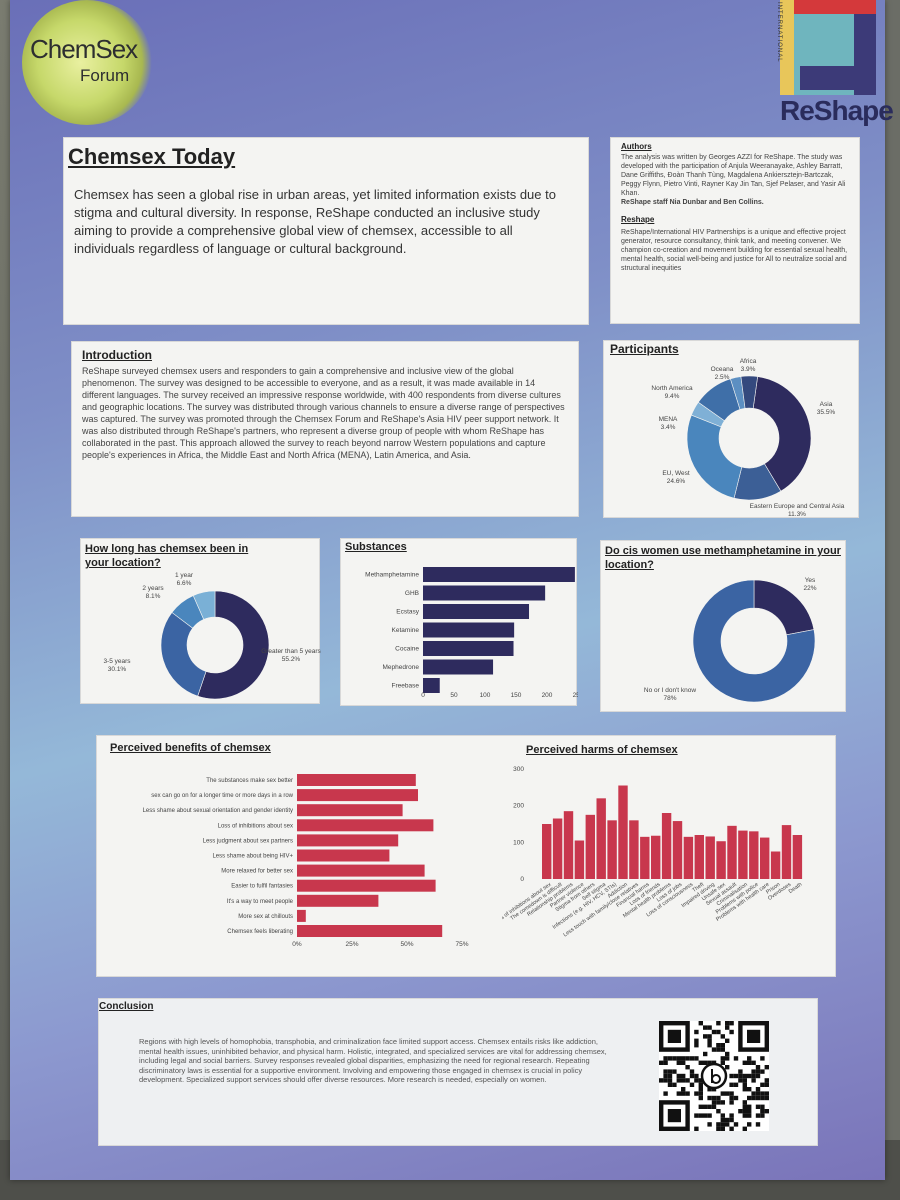  Describe the element at coordinates (636, 146) in the screenshot. I see `authors-title: Authors` at that location.